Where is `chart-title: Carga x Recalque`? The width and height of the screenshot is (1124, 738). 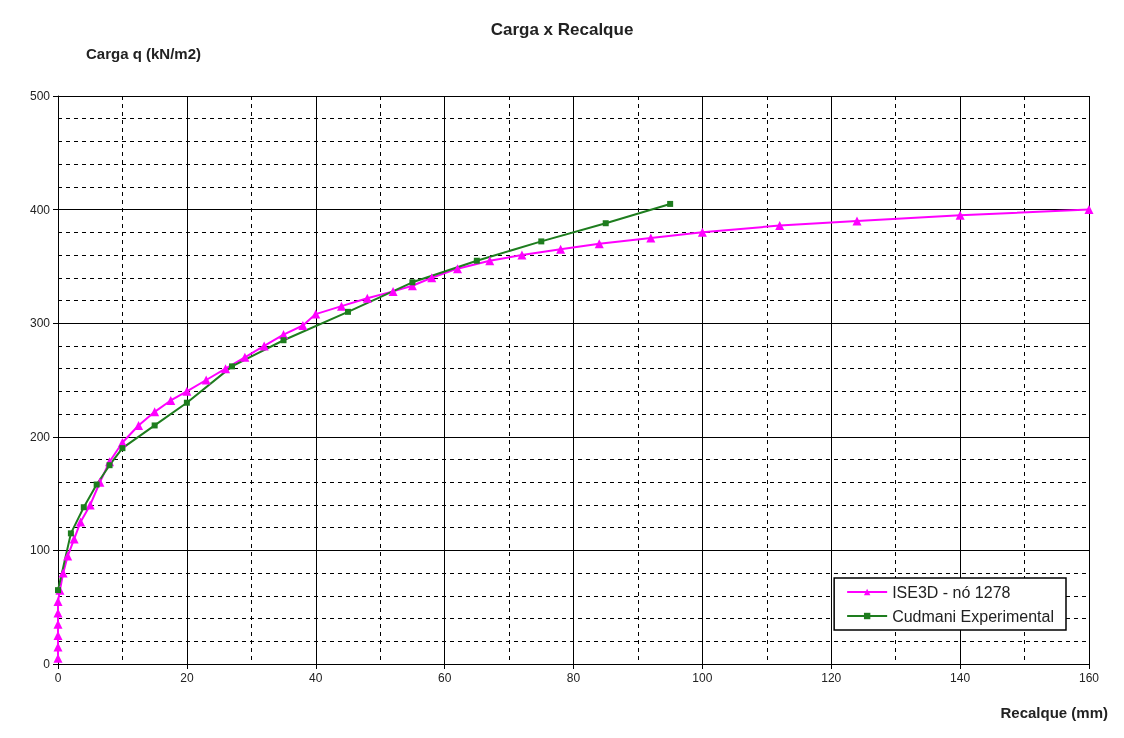
chart-title: Carga x Recalque is located at coordinates (562, 29).